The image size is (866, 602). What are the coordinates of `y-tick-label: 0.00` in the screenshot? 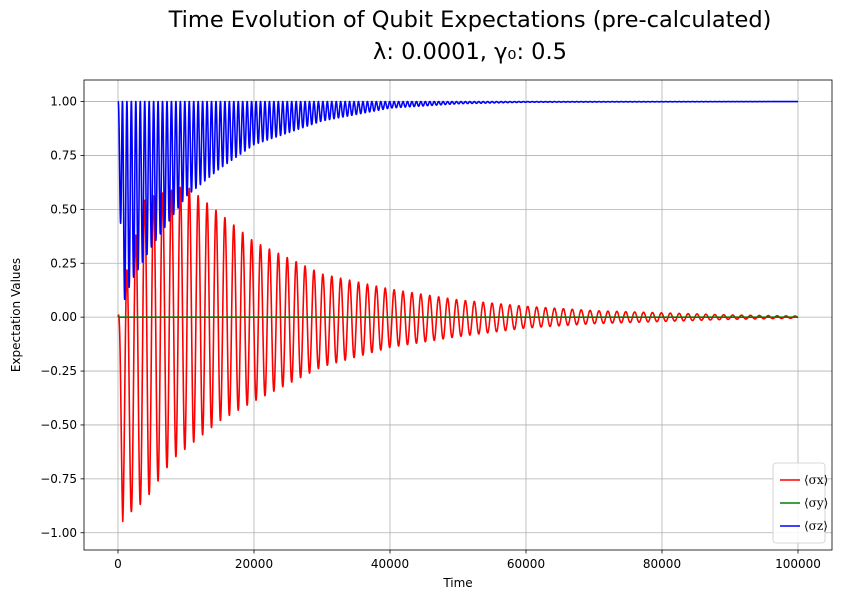 It's located at (63, 317).